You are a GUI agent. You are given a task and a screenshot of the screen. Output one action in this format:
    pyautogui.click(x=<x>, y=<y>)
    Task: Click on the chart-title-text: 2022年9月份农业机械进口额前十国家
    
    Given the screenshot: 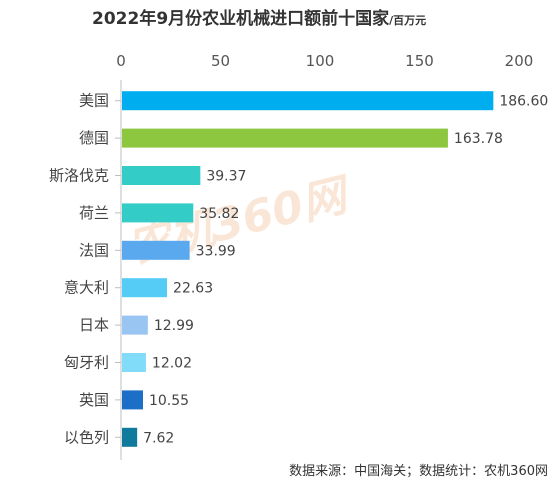 What is the action you would take?
    pyautogui.click(x=240, y=18)
    